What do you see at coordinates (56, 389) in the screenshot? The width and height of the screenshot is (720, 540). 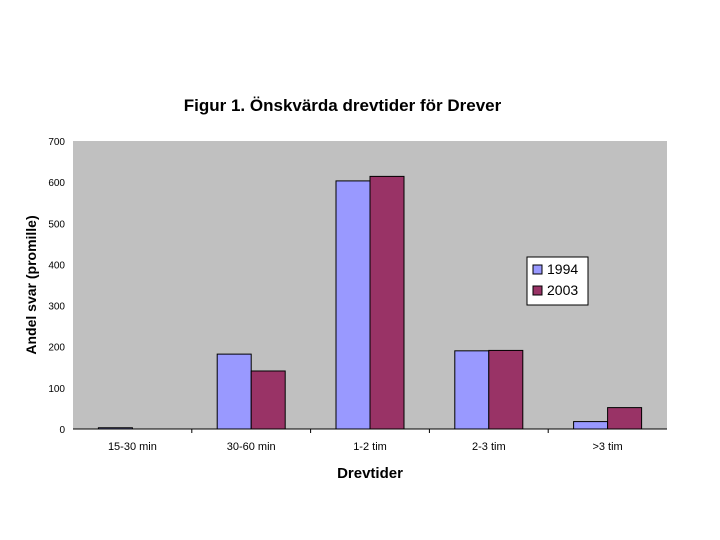 I see `y-tick-label: 100` at bounding box center [56, 389].